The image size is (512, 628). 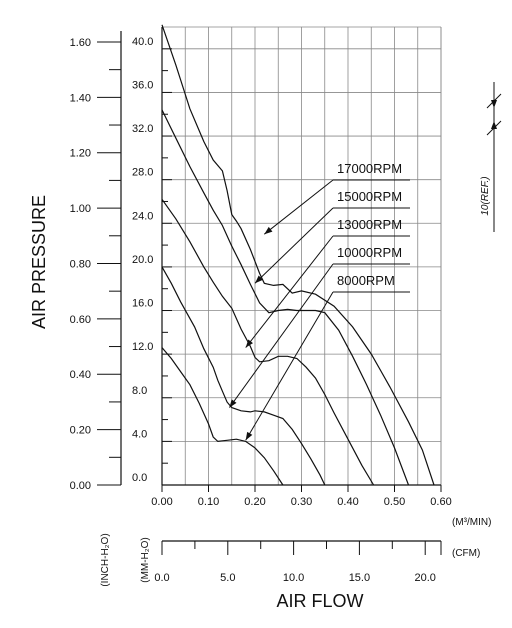 What do you see at coordinates (369, 224) in the screenshot?
I see `rpm-label-13000rpm: 13000RPM` at bounding box center [369, 224].